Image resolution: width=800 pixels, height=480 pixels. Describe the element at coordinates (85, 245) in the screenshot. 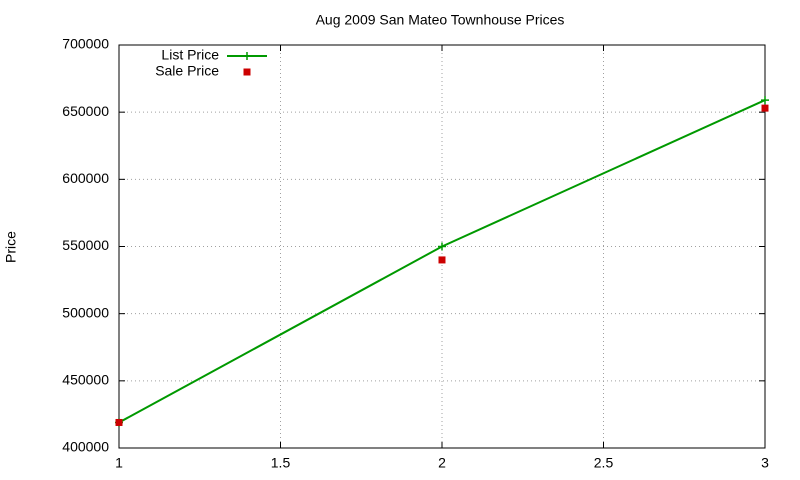

I see `y-tick-label: 550000` at that location.